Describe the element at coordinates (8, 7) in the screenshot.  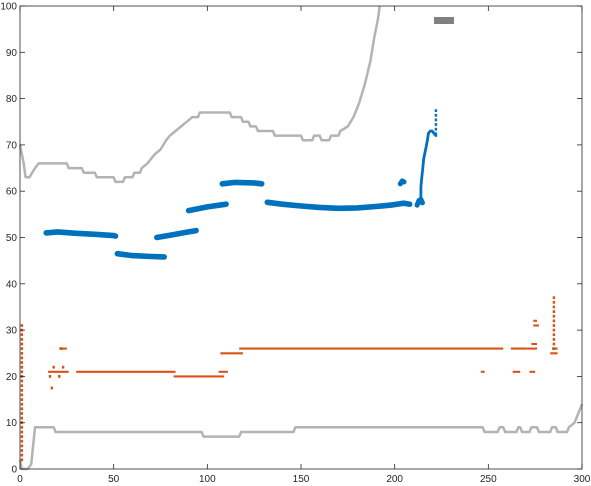
I see `y-tick-label-10: 100` at that location.